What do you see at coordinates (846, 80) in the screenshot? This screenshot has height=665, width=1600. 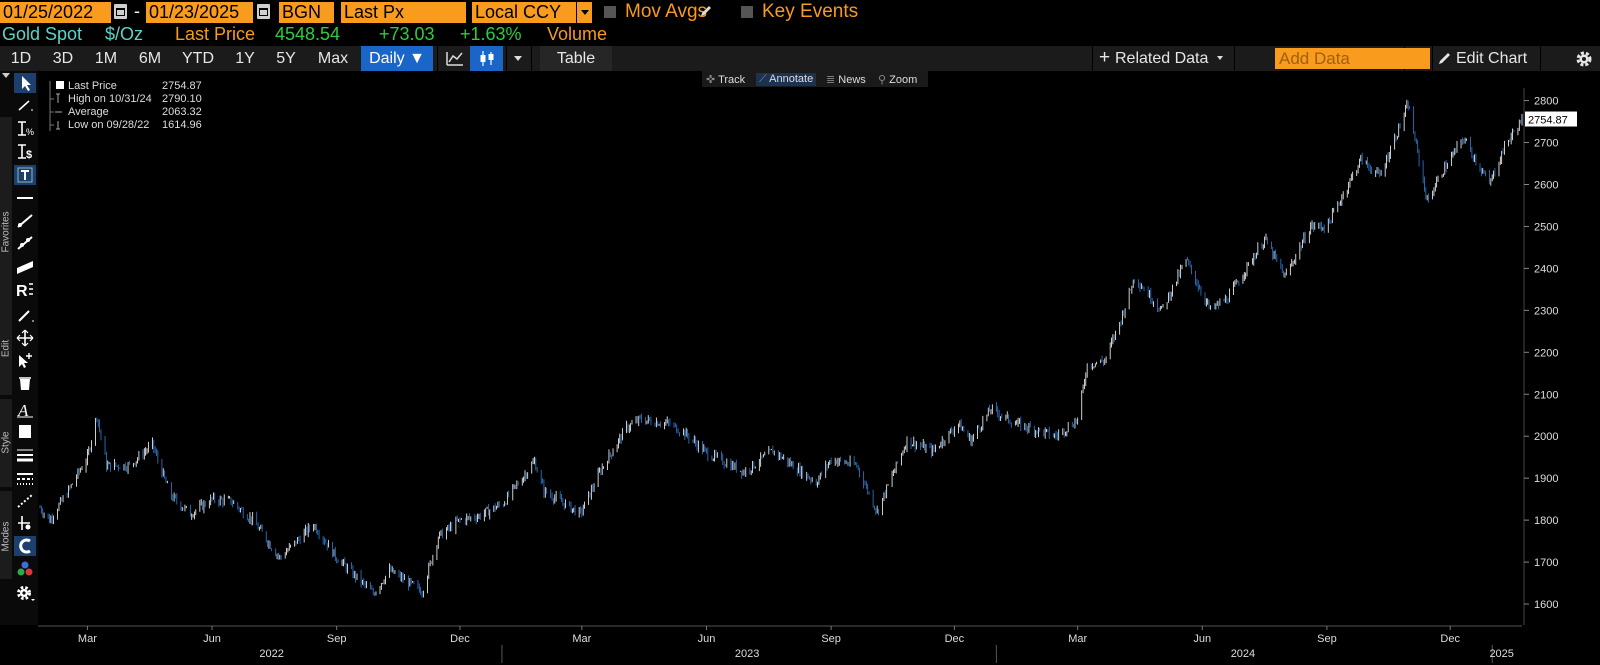 I see `news-mode-button: ≣ News` at bounding box center [846, 80].